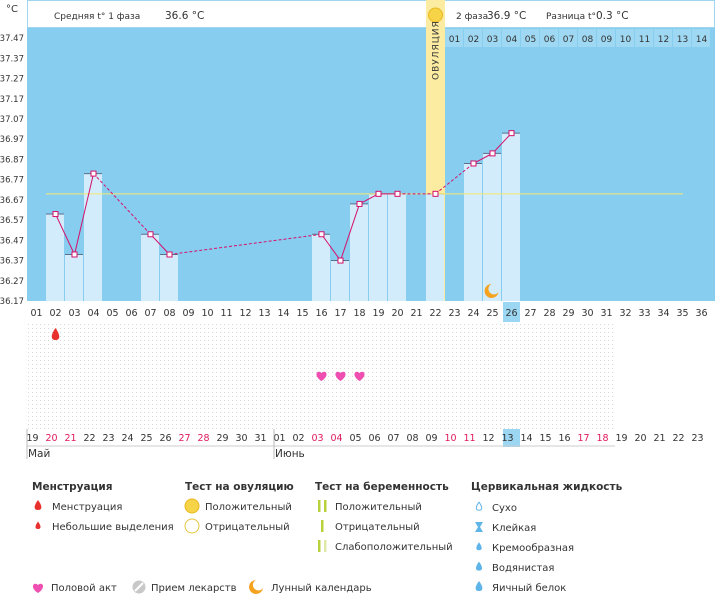 The height and width of the screenshot is (599, 720). Describe the element at coordinates (506, 16) in the screenshot. I see `phase2-value: 36.9 °C` at that location.